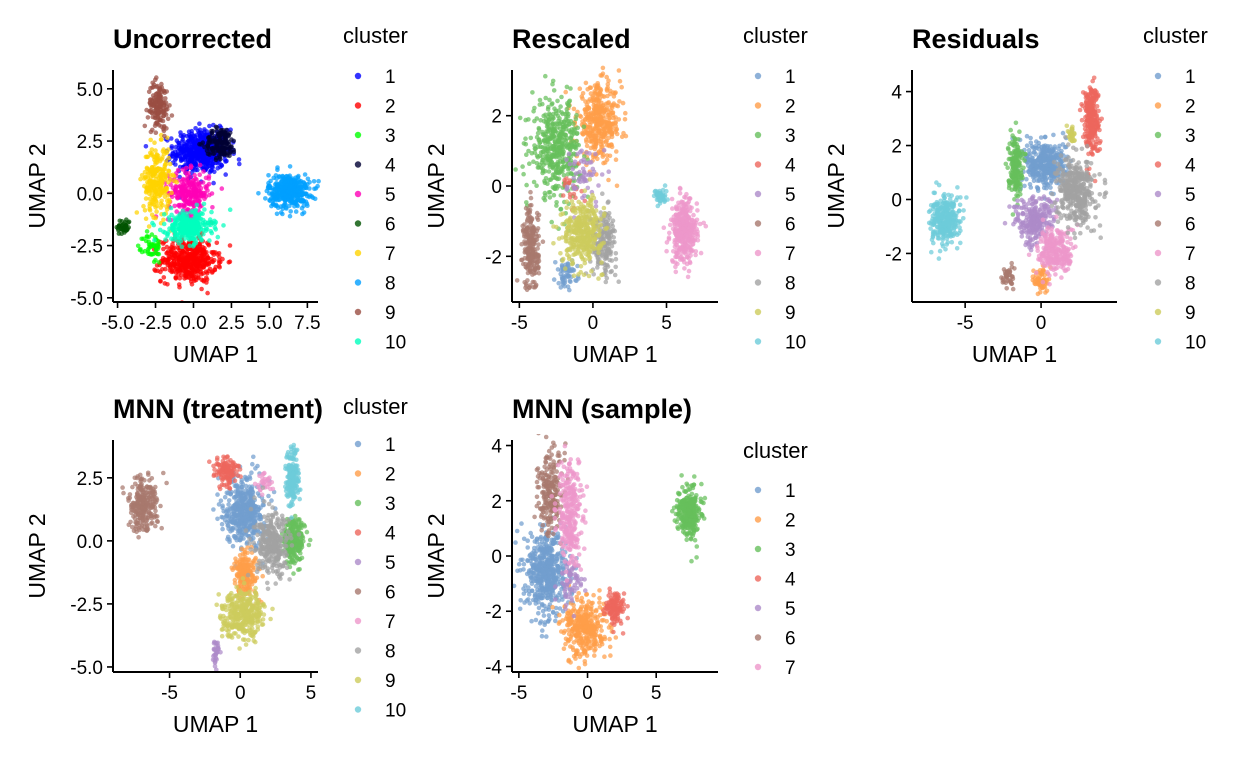 The image size is (1248, 773). Describe the element at coordinates (790, 195) in the screenshot. I see `legend-label: 5` at that location.